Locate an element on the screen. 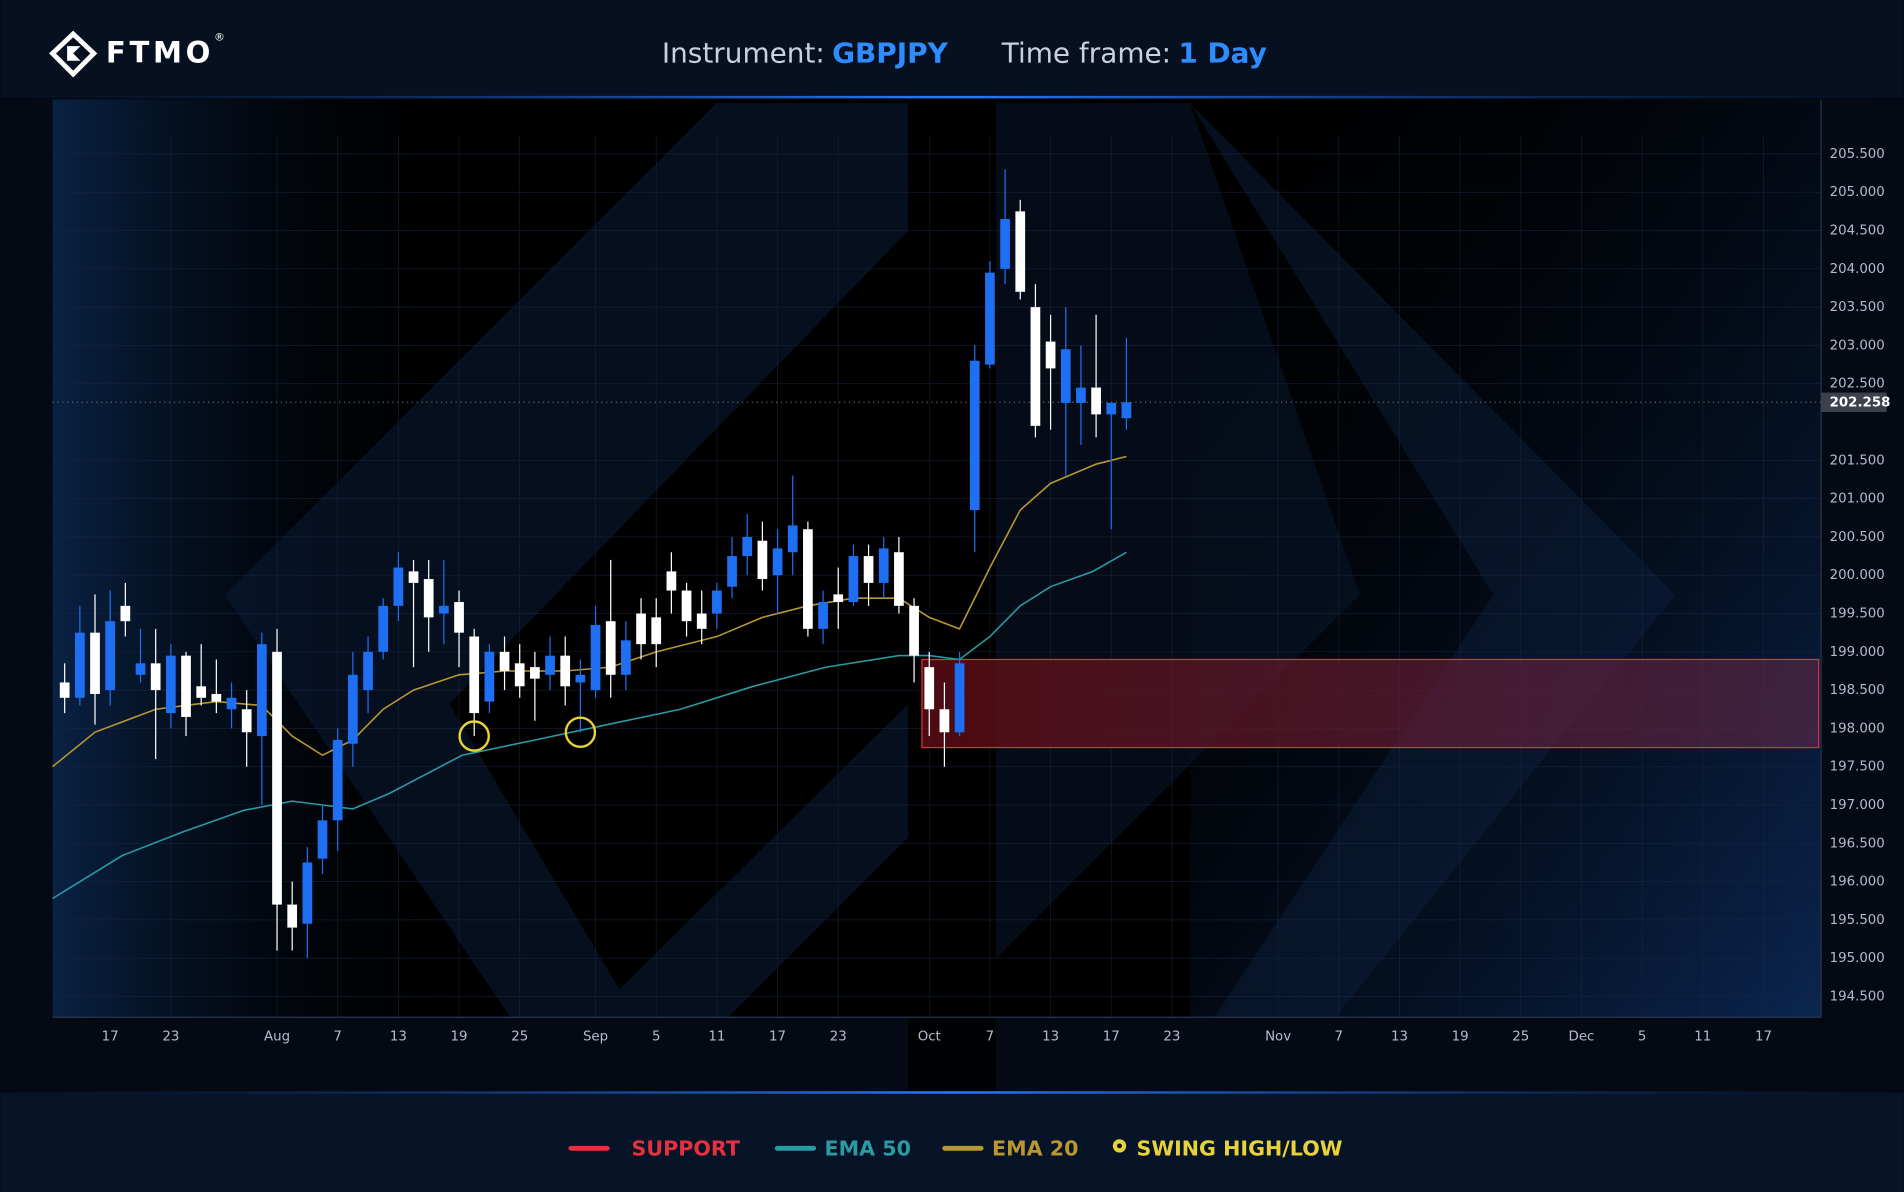 The width and height of the screenshot is (1904, 1192). x-tick-label: 5 is located at coordinates (1642, 1037).